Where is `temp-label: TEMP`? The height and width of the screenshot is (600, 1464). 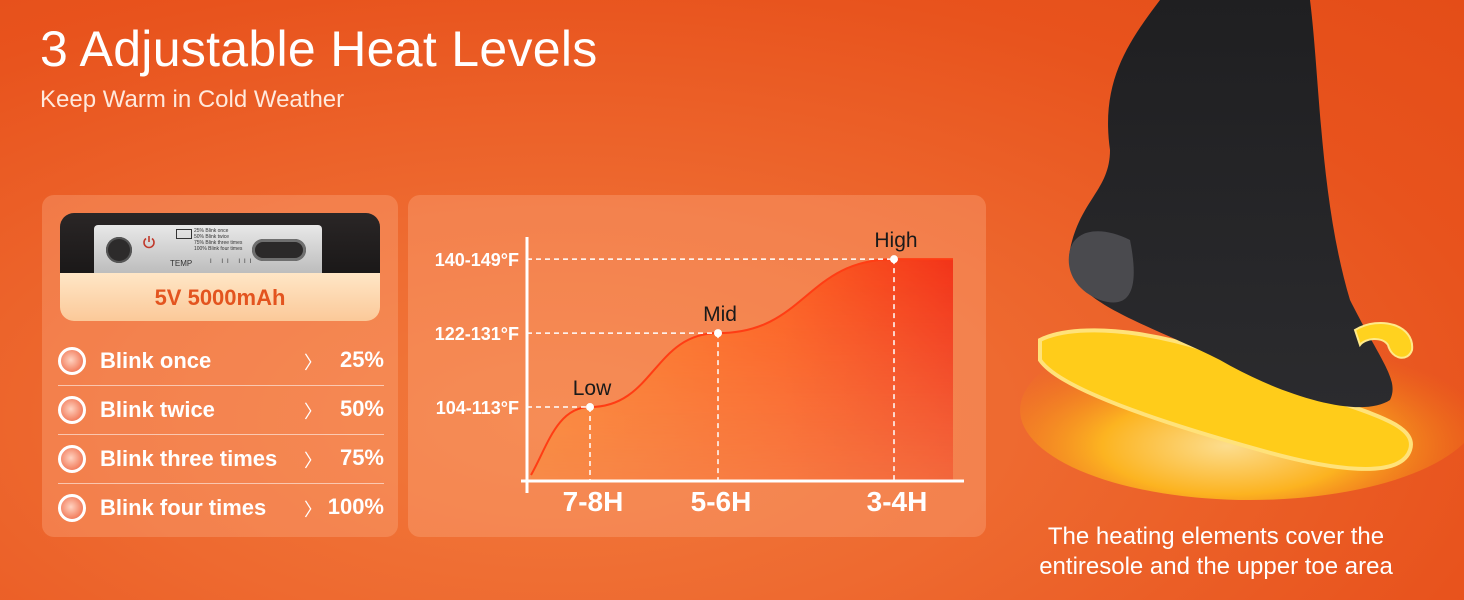
temp-label: TEMP is located at coordinates (181, 263).